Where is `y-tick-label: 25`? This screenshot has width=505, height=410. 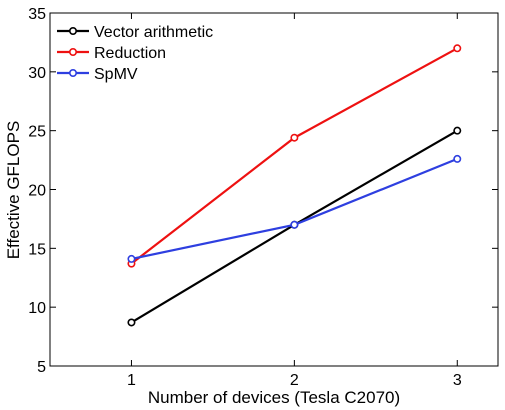 y-tick-label: 25 is located at coordinates (37, 132).